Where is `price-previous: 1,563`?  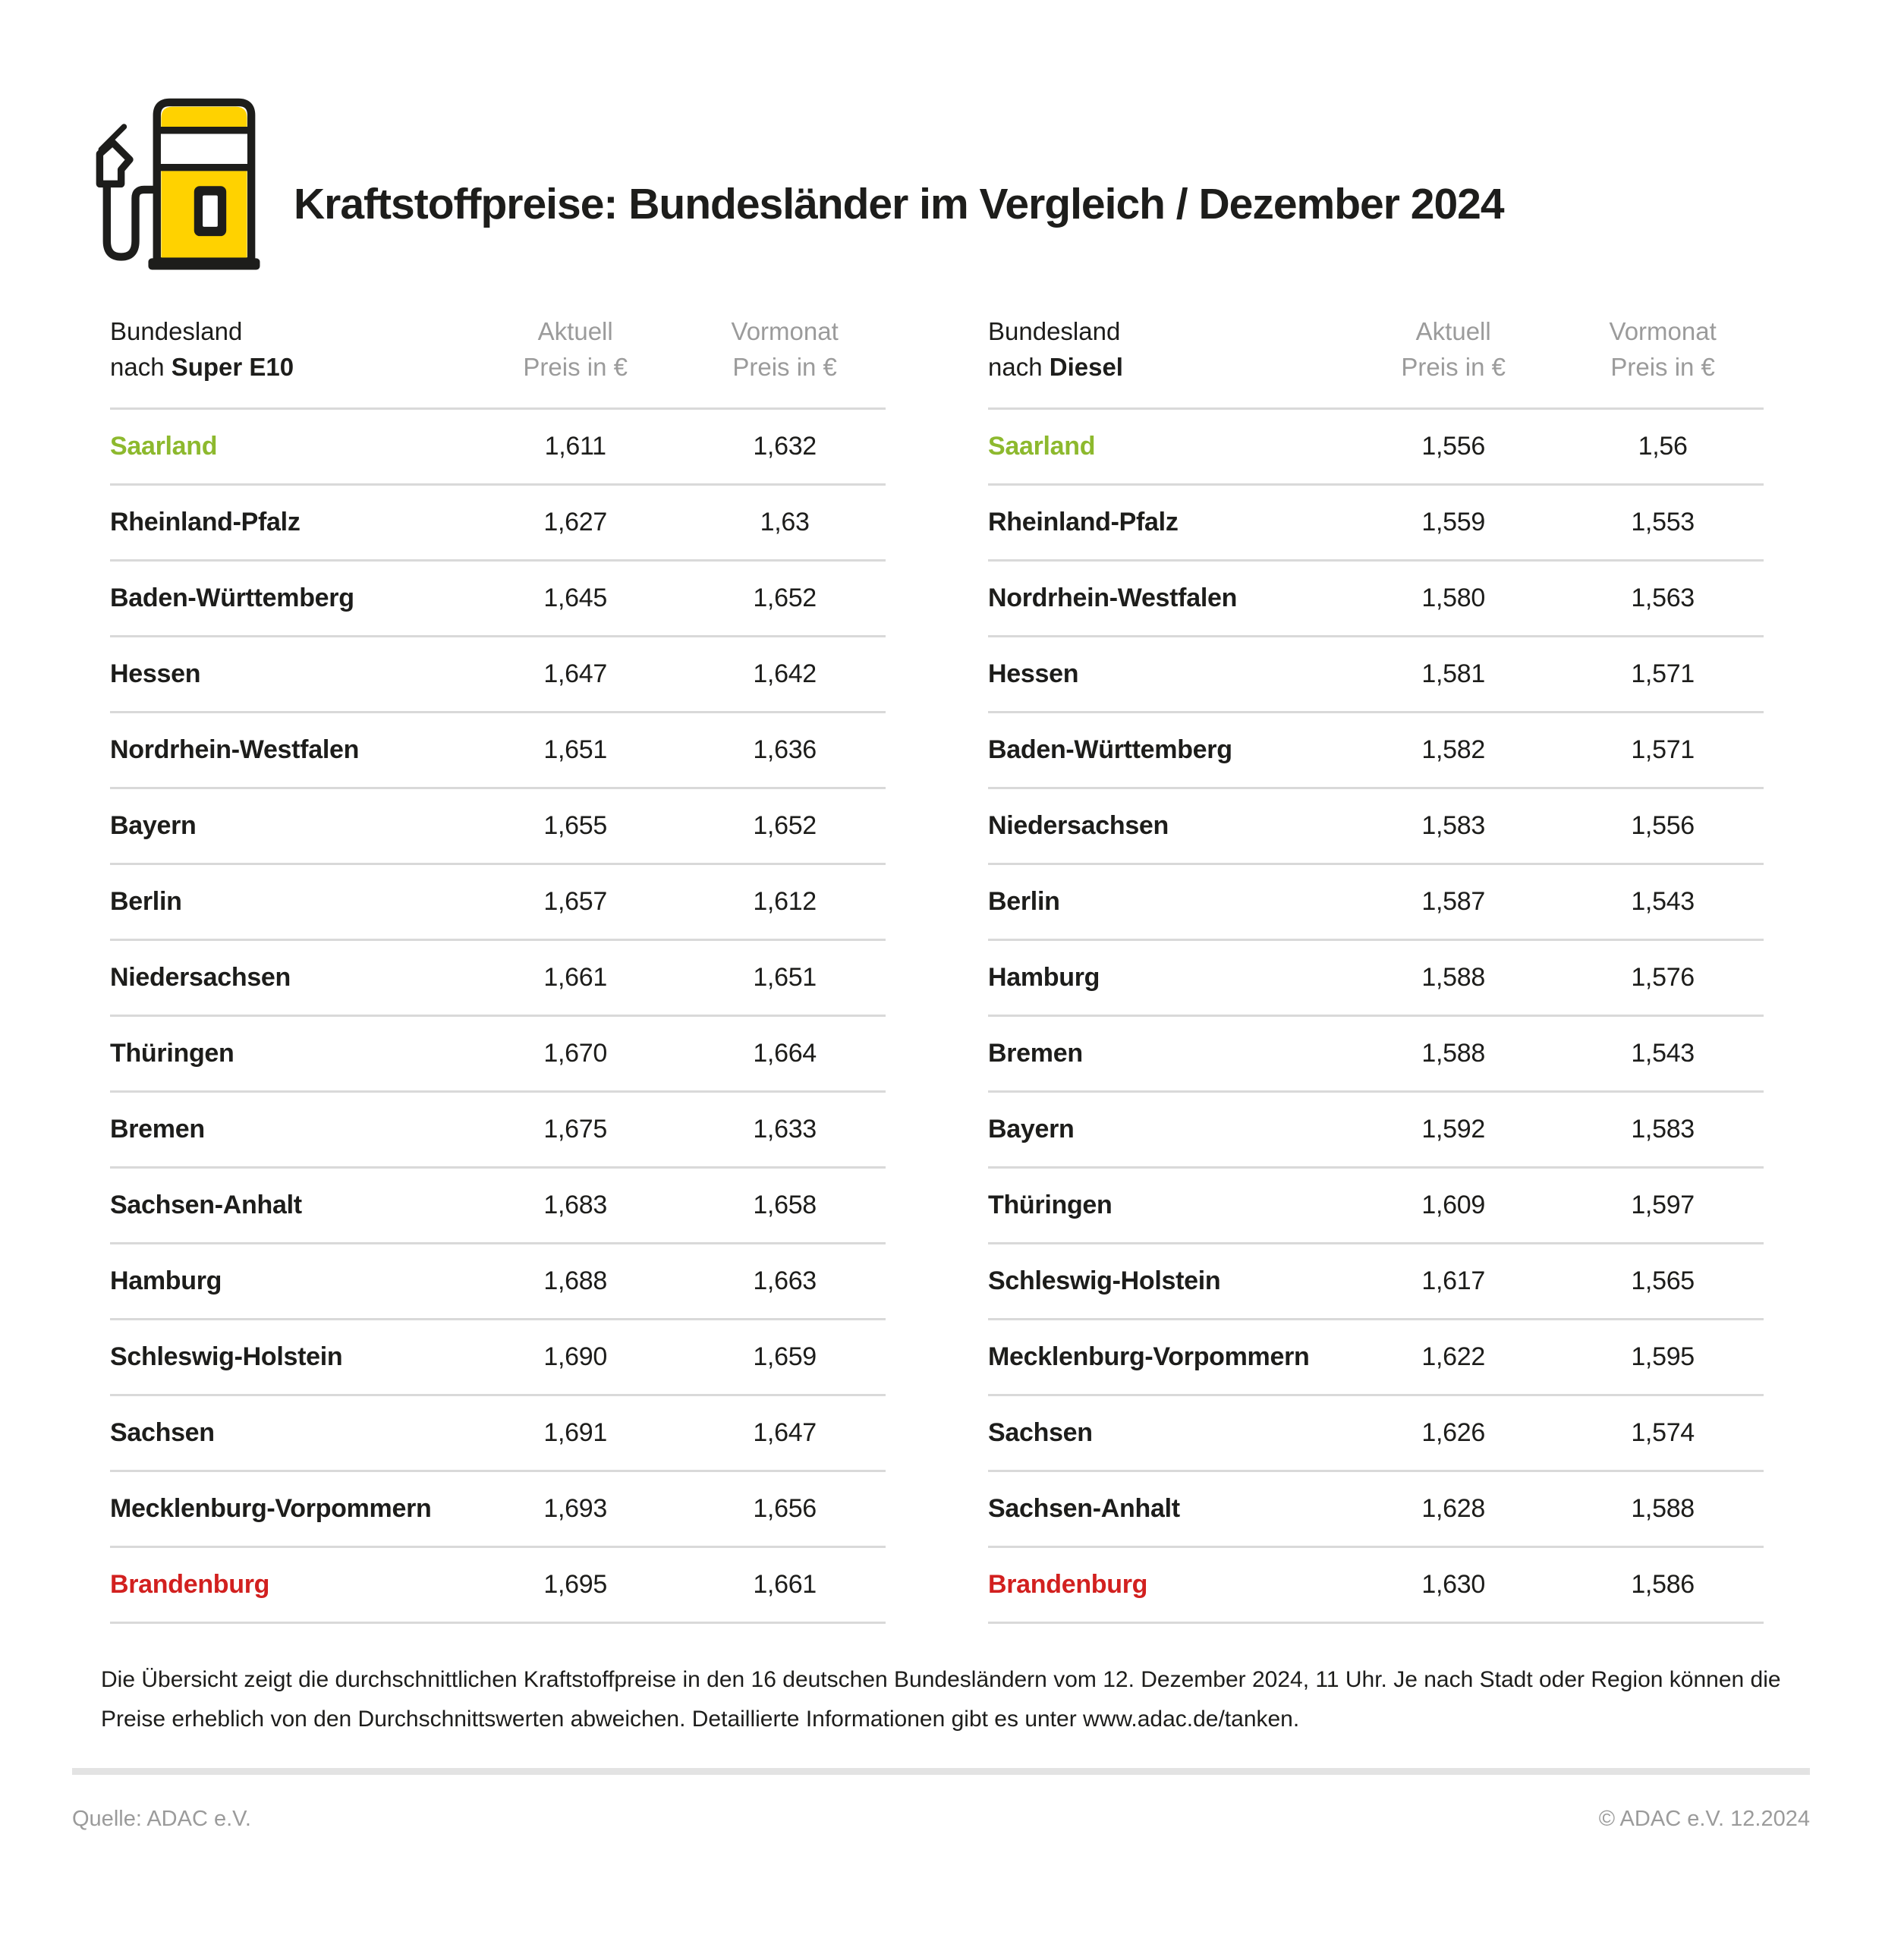
price-previous: 1,563 is located at coordinates (1663, 598).